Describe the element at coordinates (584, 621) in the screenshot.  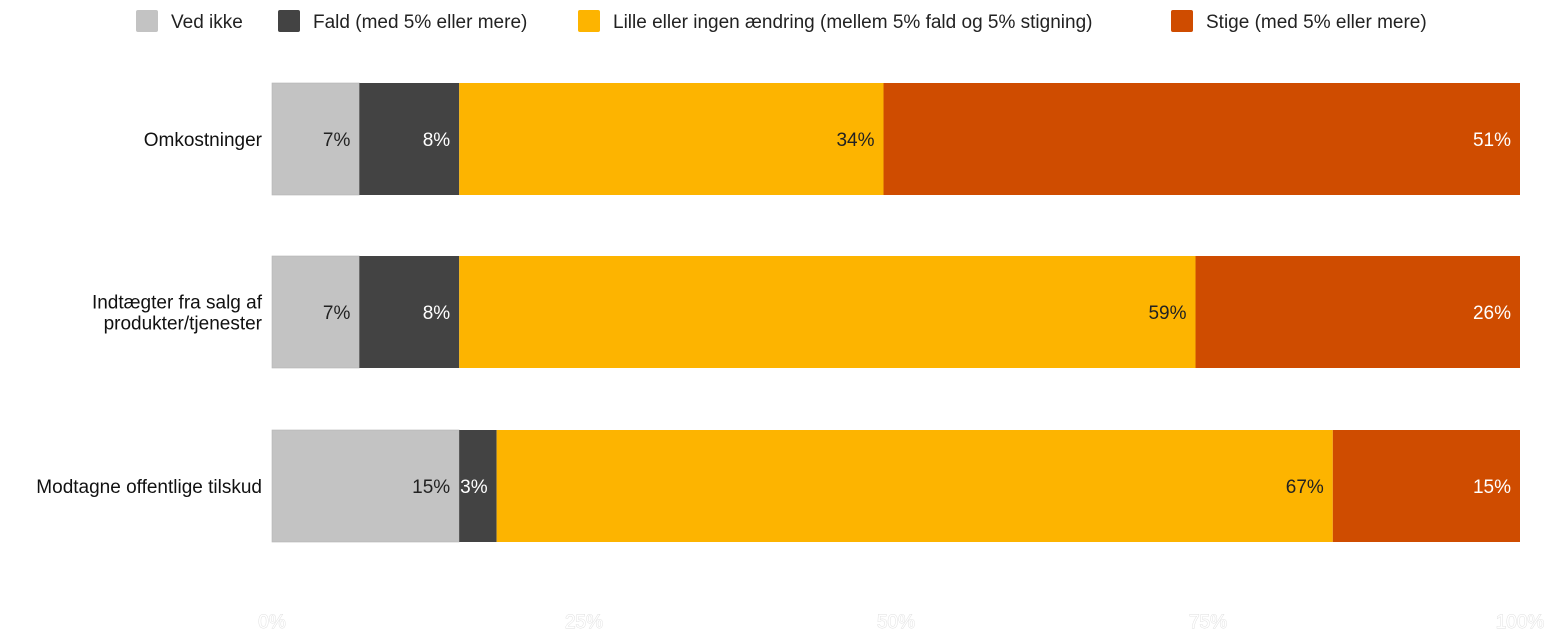
I see `x-tick-label: 25%` at that location.